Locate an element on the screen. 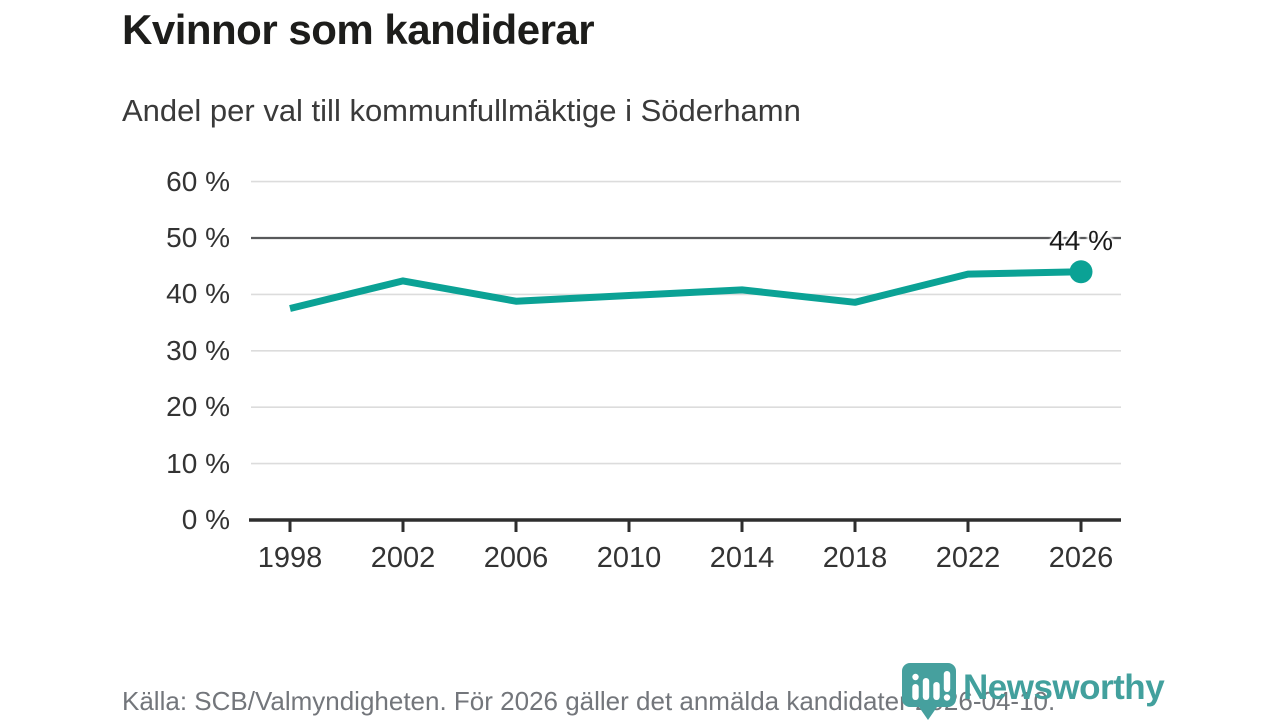  y-tick-label-10: 10 % is located at coordinates (198, 463).